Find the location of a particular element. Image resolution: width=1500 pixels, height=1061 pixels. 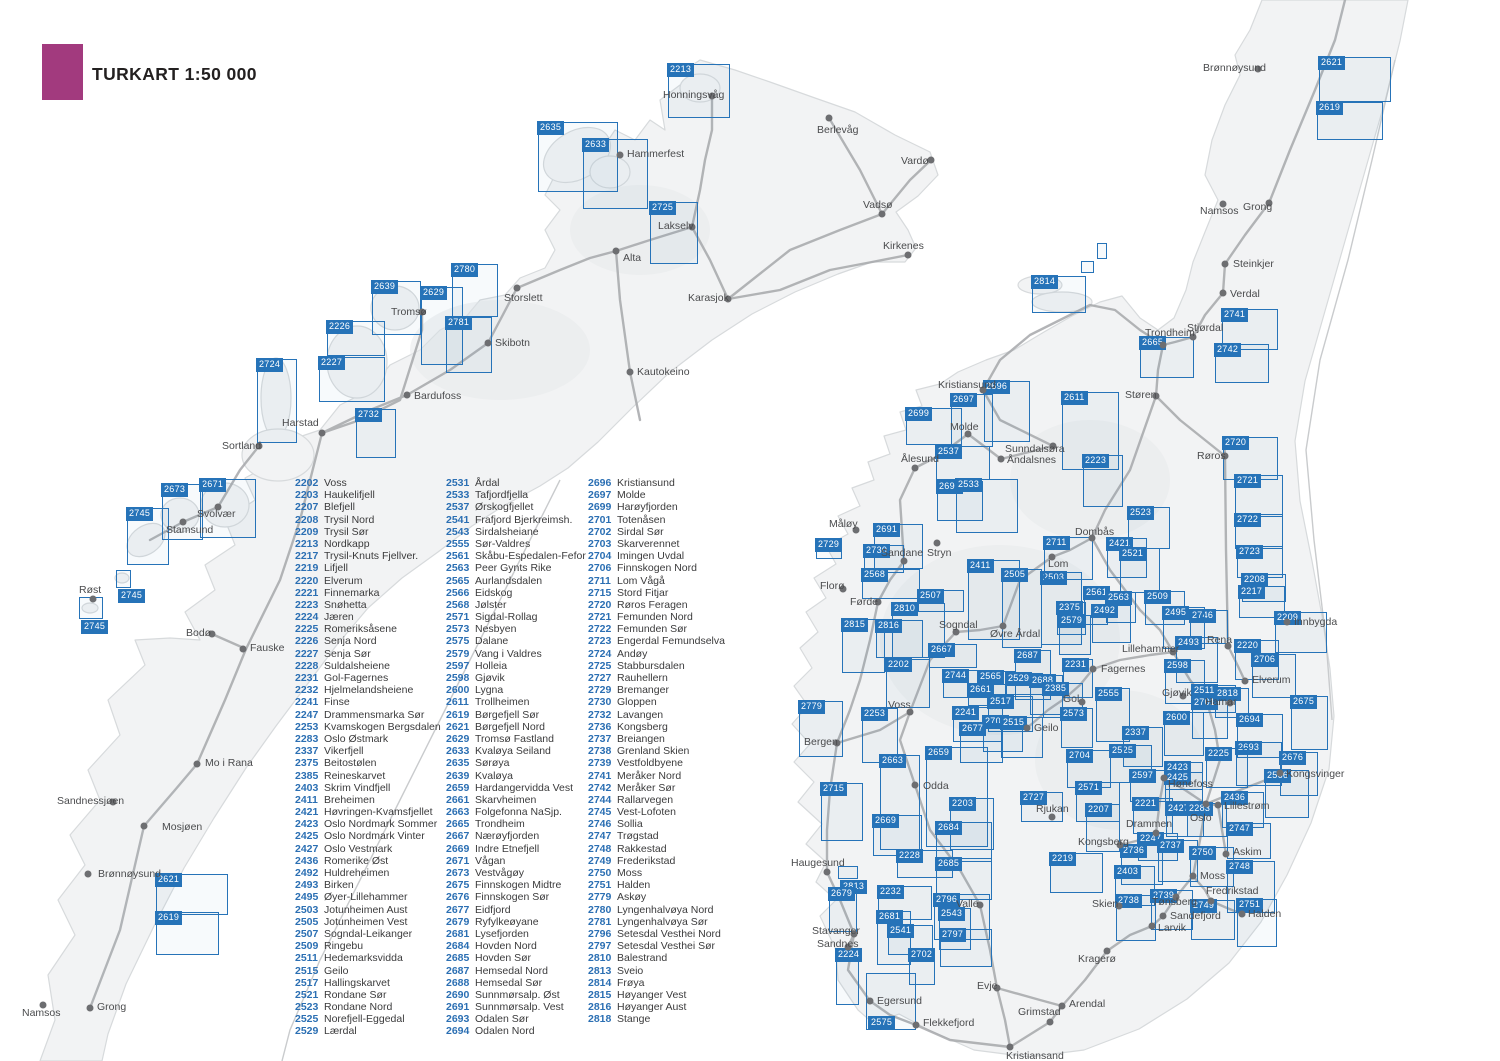

sheet-number-chip: 2619 is located at coordinates (169, 918).